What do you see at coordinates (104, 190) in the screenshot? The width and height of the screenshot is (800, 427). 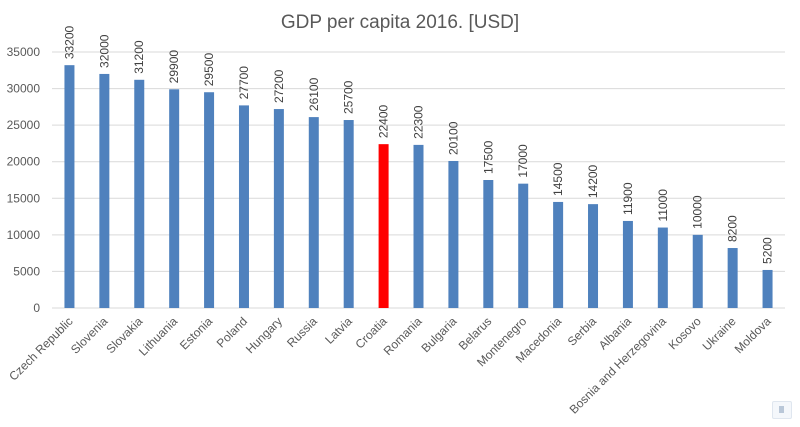 I see `bar-slovenia` at bounding box center [104, 190].